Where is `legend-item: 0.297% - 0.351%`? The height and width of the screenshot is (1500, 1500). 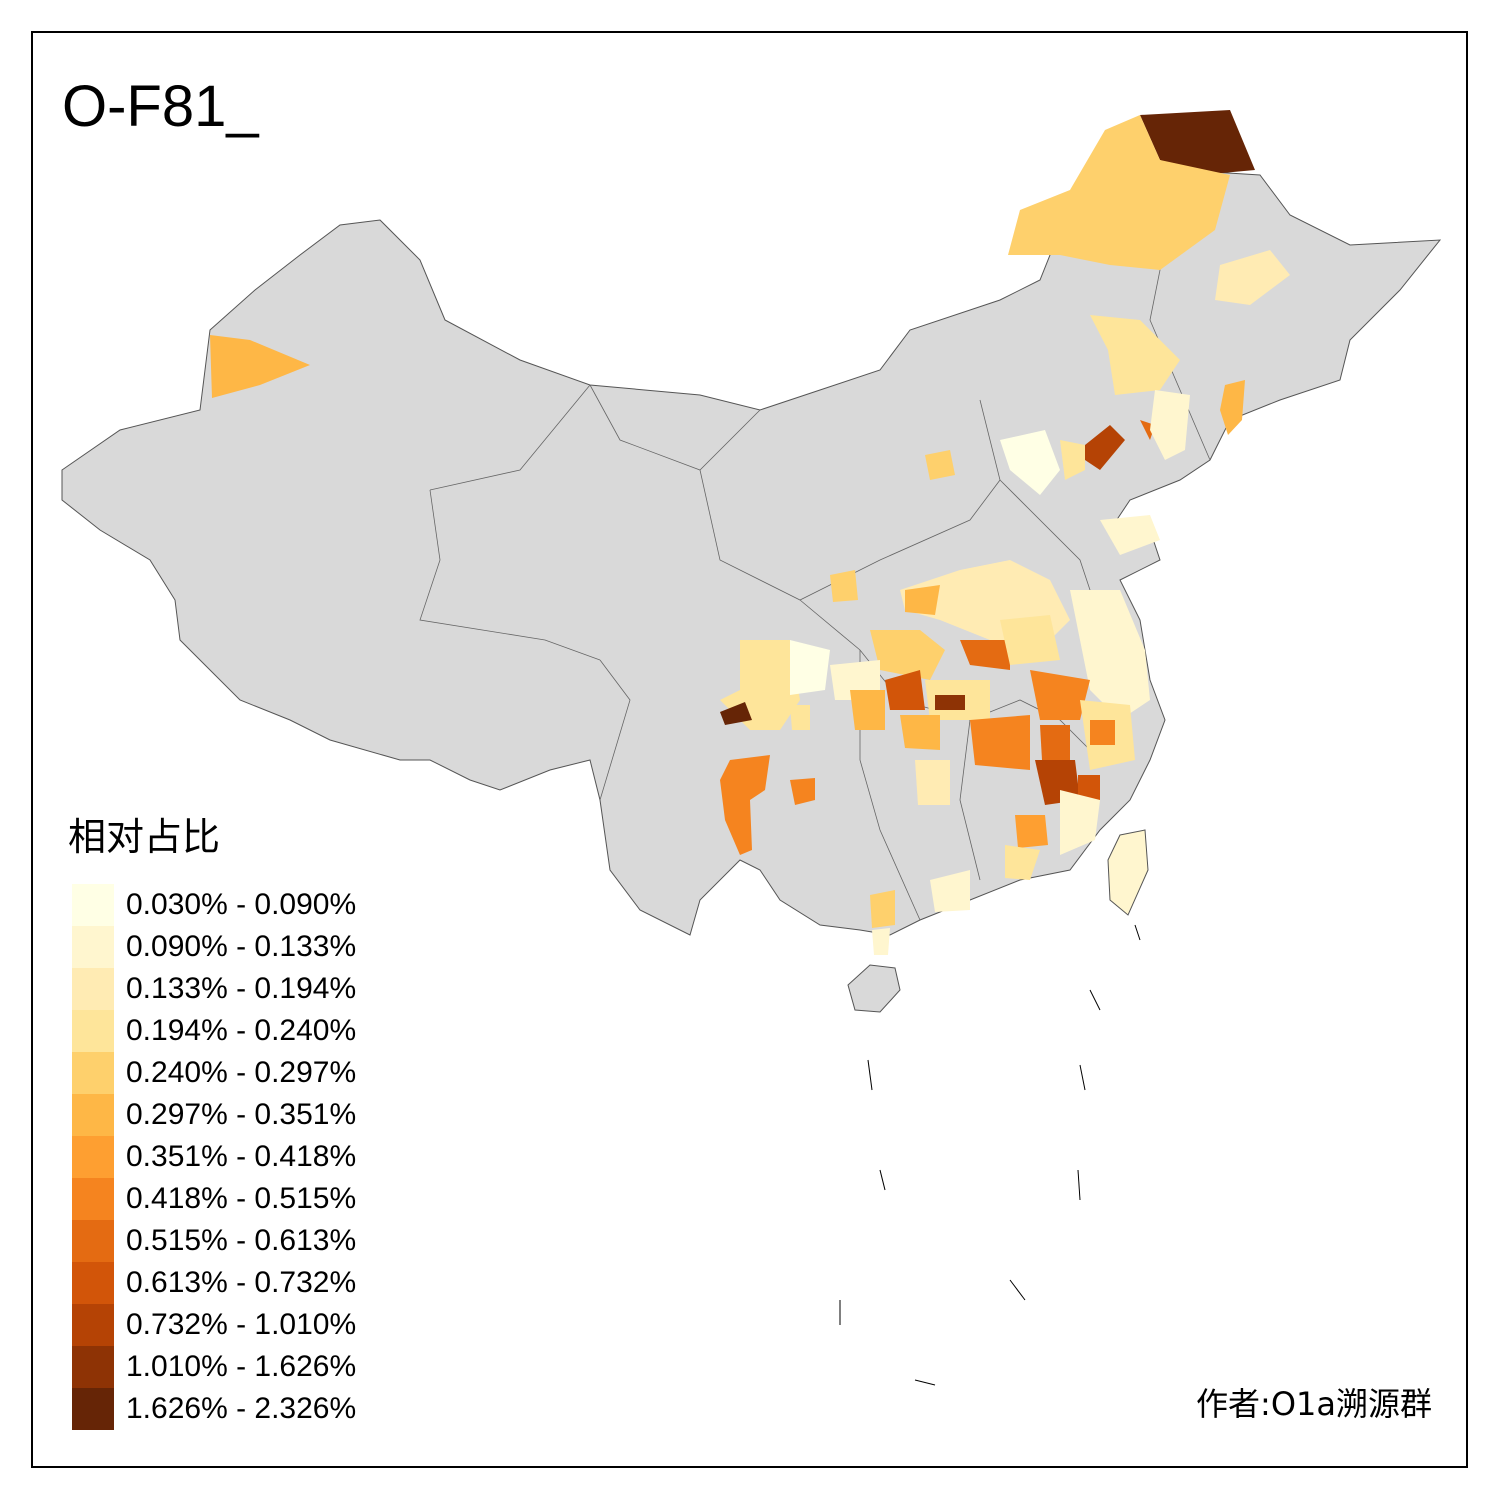 legend-item: 0.297% - 0.351% is located at coordinates (237, 1115).